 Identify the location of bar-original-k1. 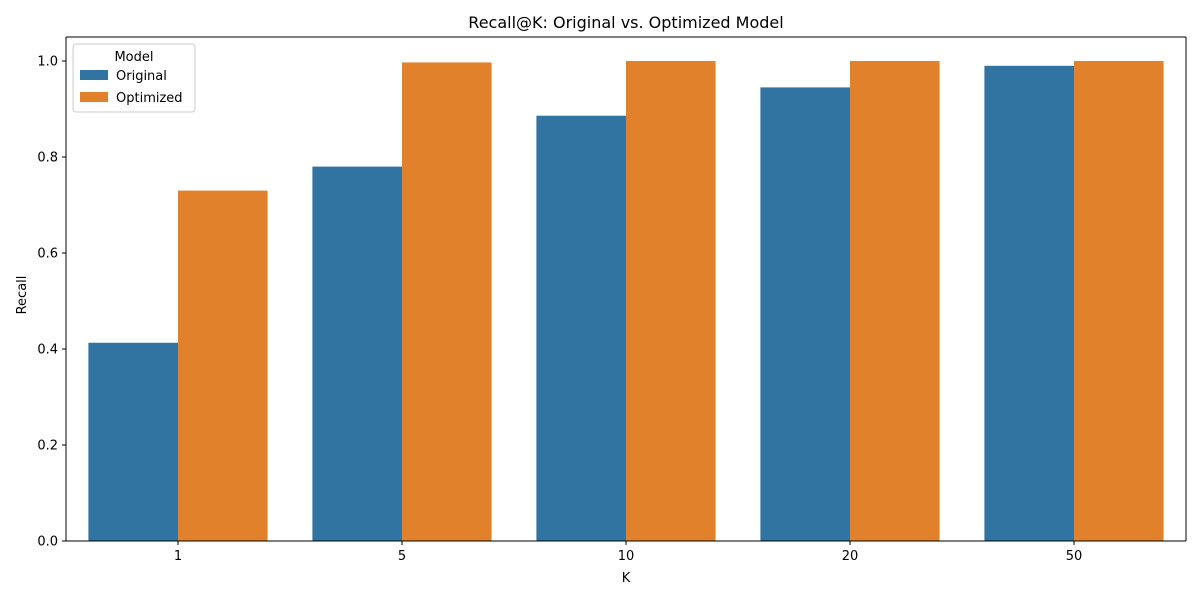
(133, 441).